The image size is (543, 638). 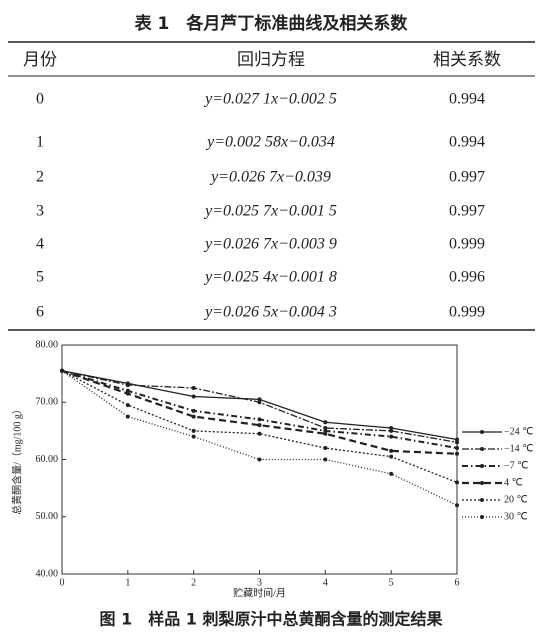 What do you see at coordinates (270, 211) in the screenshot?
I see `table-cell: y=0.025 7x−0.001 5` at bounding box center [270, 211].